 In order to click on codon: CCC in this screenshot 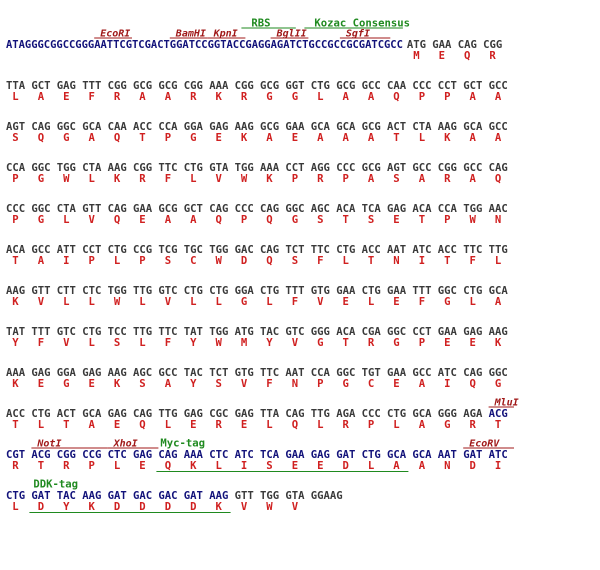, I will do `click(244, 209)`.